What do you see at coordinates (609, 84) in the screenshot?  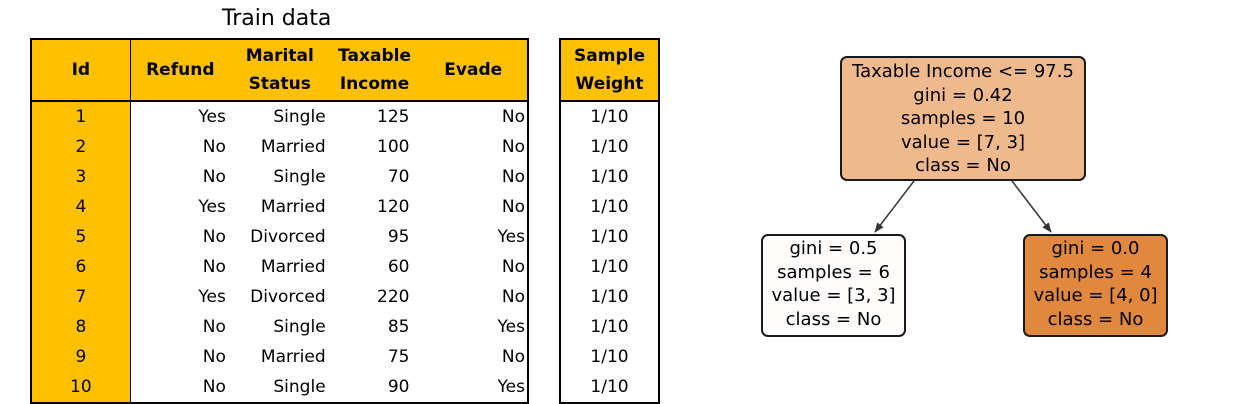 I see `header-weight-label-line2: Weight` at bounding box center [609, 84].